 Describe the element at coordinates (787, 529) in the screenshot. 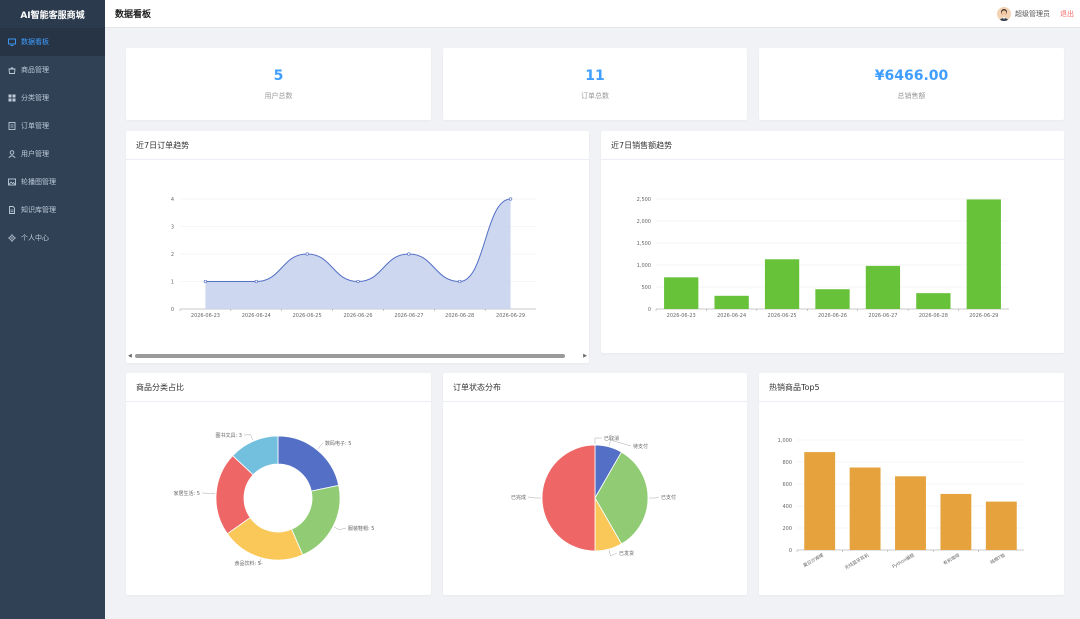

I see `y-tick-label: 200` at that location.